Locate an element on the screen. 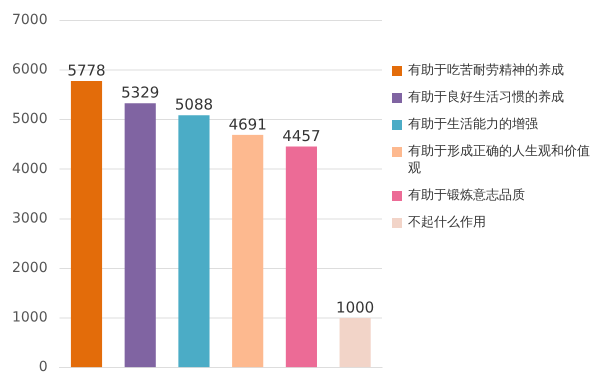  y-tick-label: 7000 is located at coordinates (30, 20).